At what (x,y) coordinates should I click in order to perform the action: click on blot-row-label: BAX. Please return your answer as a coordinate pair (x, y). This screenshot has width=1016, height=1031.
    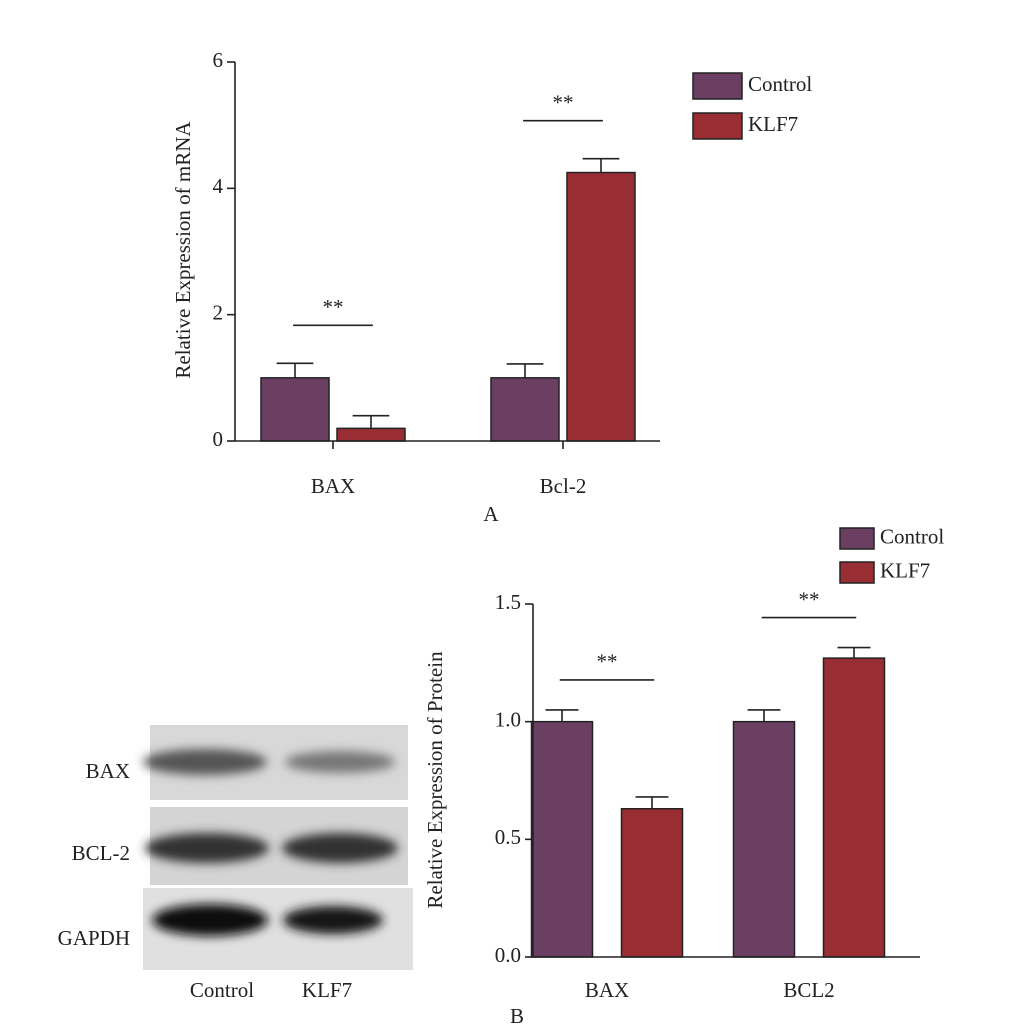
    Looking at the image, I should click on (108, 771).